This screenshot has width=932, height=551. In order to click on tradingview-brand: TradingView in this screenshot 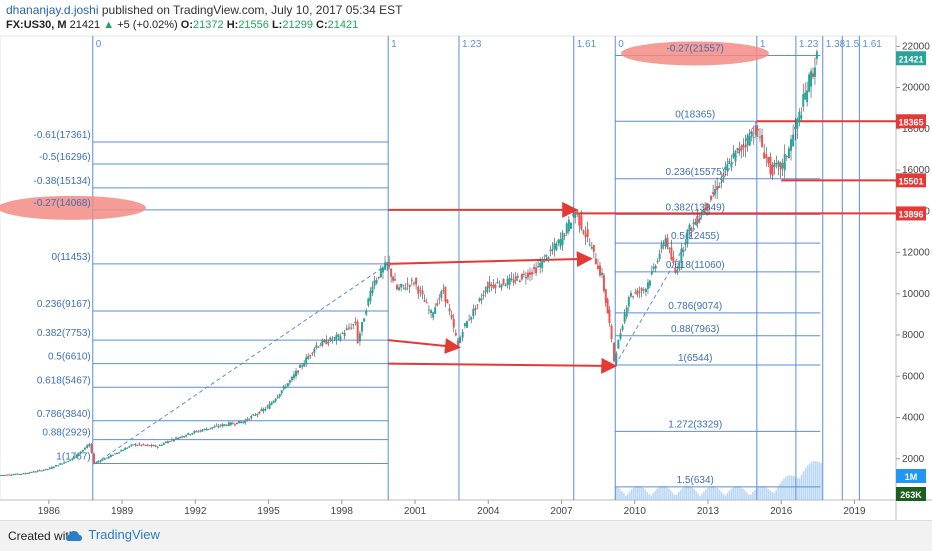, I will do `click(124, 534)`.